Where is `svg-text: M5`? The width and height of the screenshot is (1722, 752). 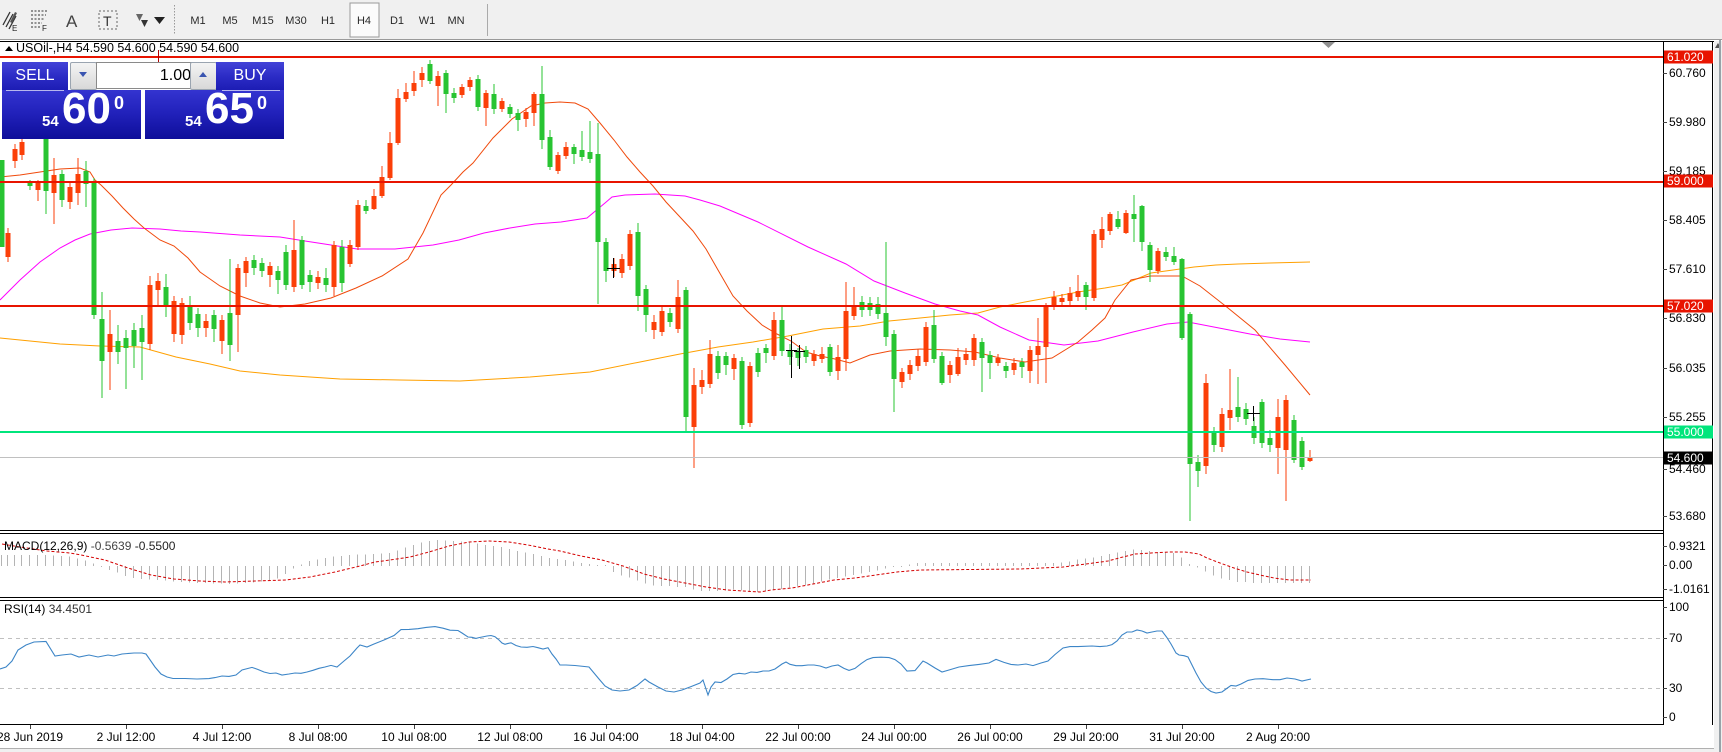 svg-text: M5 is located at coordinates (229, 21).